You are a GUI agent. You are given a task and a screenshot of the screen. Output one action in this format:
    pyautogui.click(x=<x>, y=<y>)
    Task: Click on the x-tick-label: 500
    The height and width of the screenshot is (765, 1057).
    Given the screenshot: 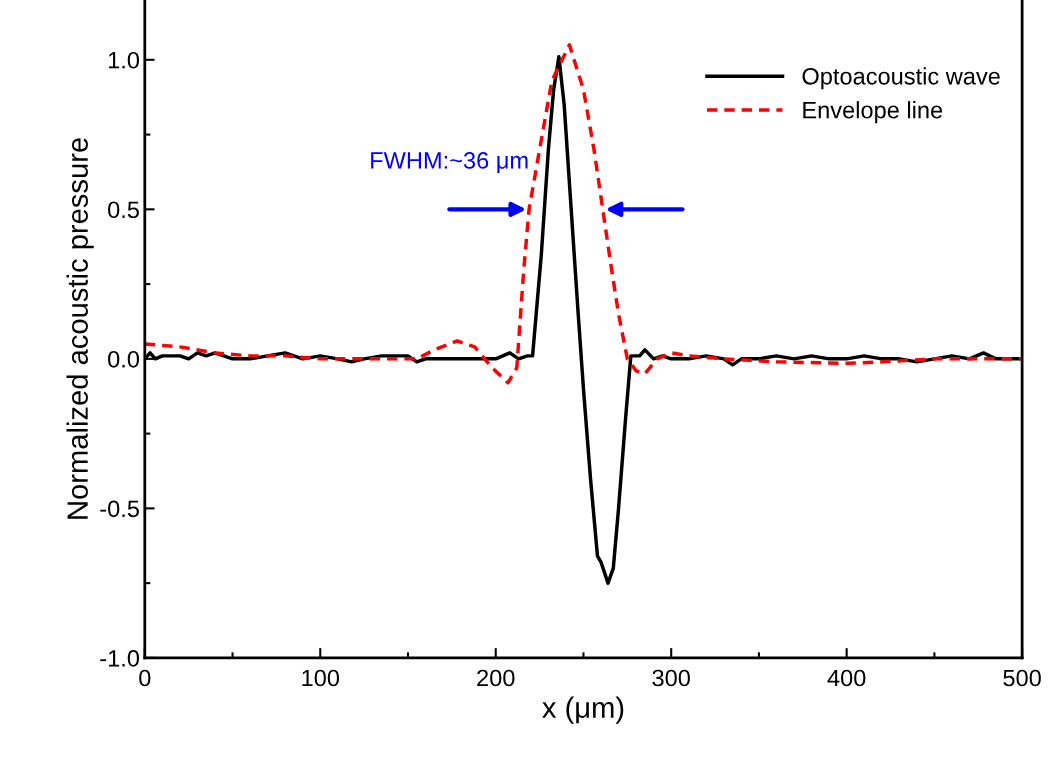 What is the action you would take?
    pyautogui.click(x=1022, y=678)
    